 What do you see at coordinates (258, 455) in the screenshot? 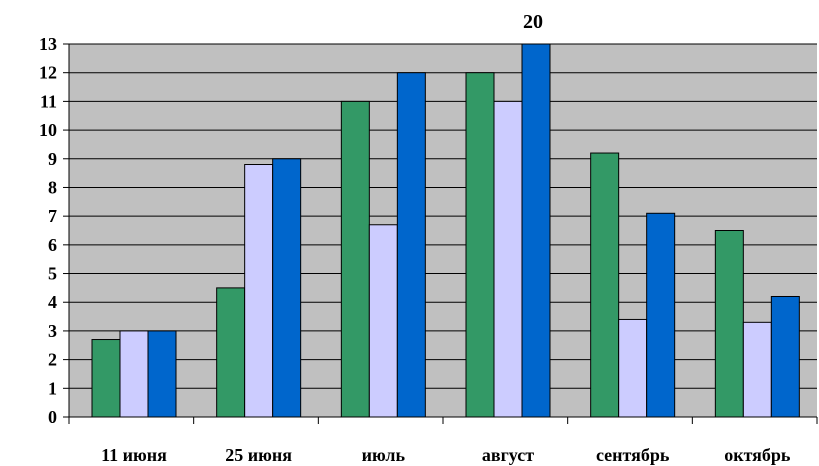
I see `x-tick-label: 25 июня` at bounding box center [258, 455].